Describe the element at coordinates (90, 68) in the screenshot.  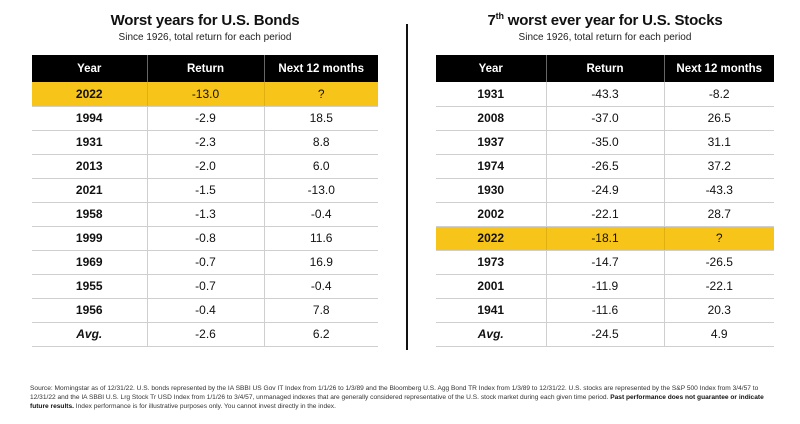
I see `bonds-header-year: Year` at that location.